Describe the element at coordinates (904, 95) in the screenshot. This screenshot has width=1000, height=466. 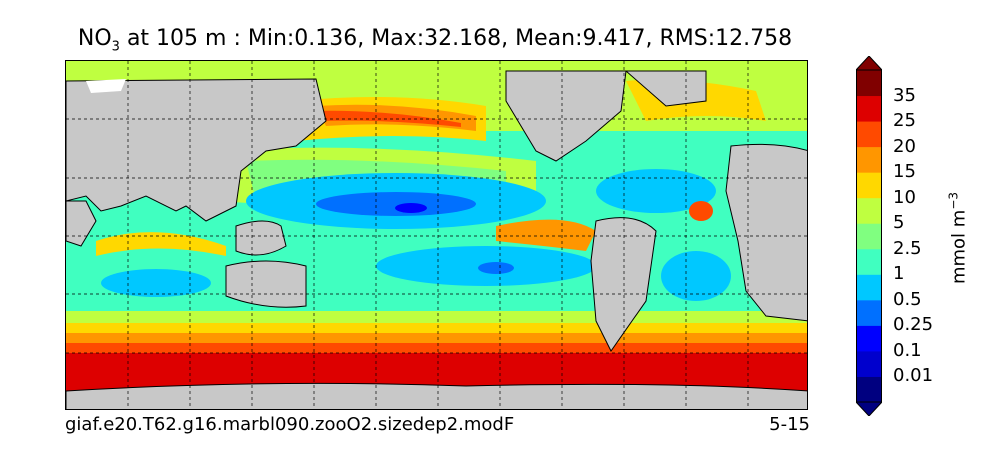
I see `colorbar-tick-label: 35` at that location.